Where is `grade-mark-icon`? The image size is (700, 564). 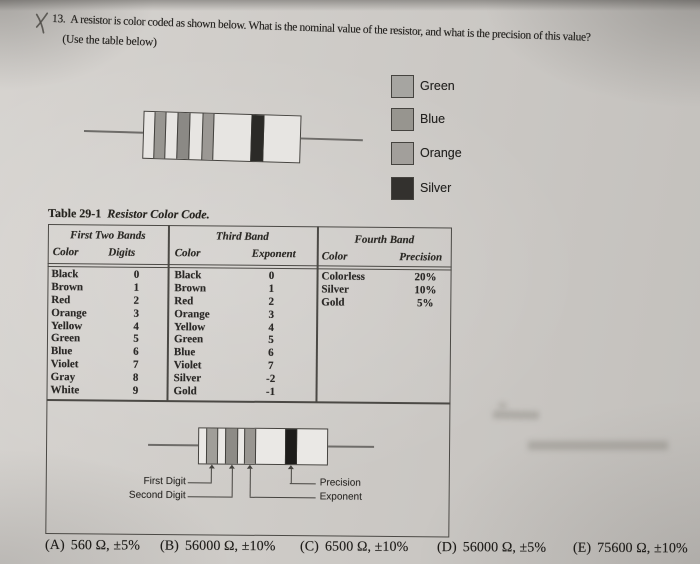 grade-mark-icon is located at coordinates (42, 23).